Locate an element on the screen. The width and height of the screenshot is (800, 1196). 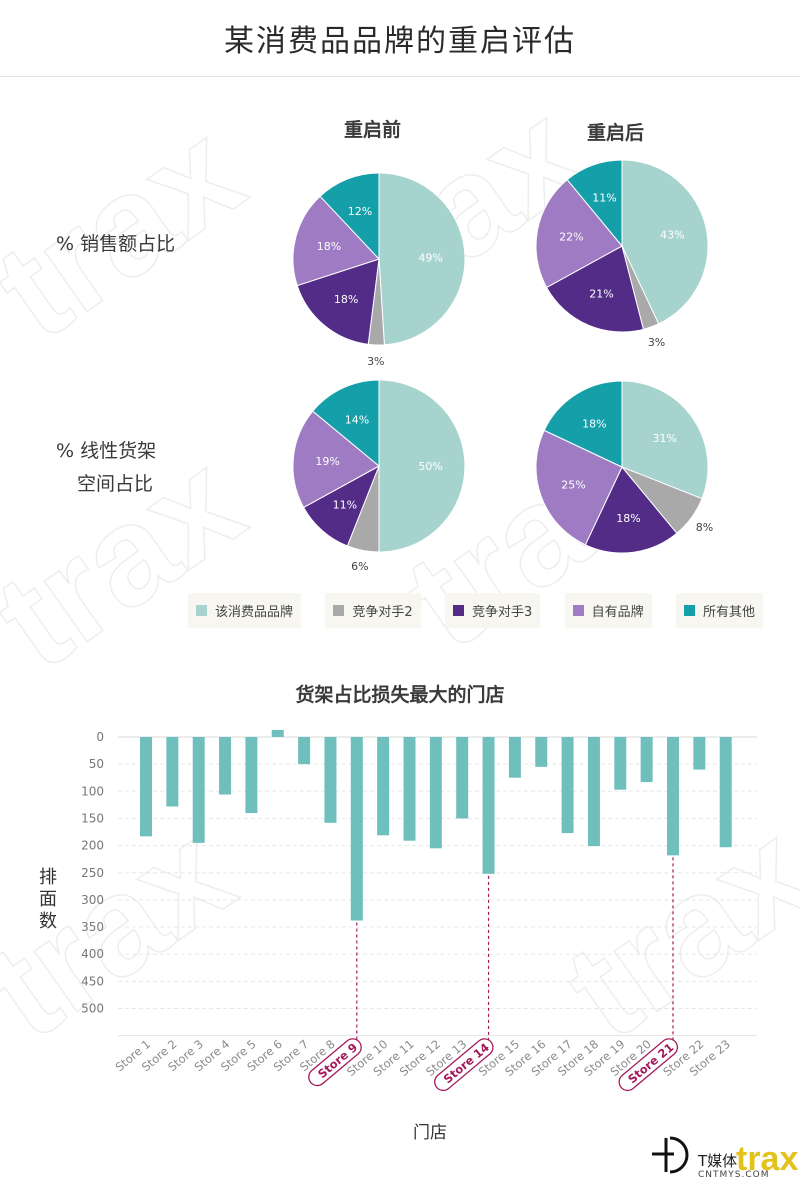
legend-label: 自有品牌 is located at coordinates (617, 612).